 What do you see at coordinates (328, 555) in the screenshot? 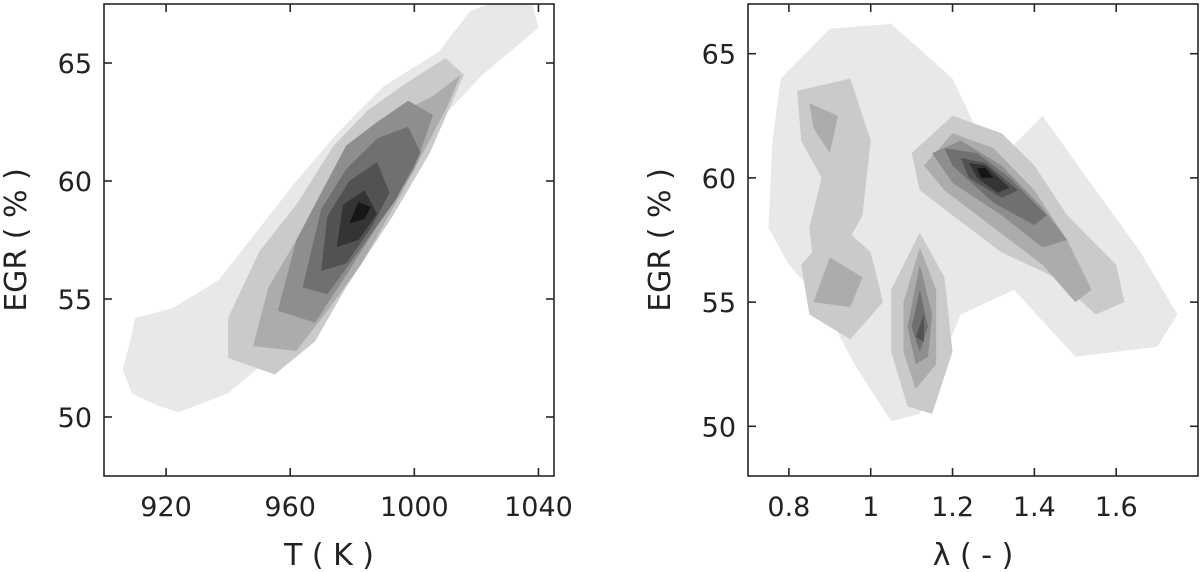
I see `x-axis-label: T ( K )` at bounding box center [328, 555].